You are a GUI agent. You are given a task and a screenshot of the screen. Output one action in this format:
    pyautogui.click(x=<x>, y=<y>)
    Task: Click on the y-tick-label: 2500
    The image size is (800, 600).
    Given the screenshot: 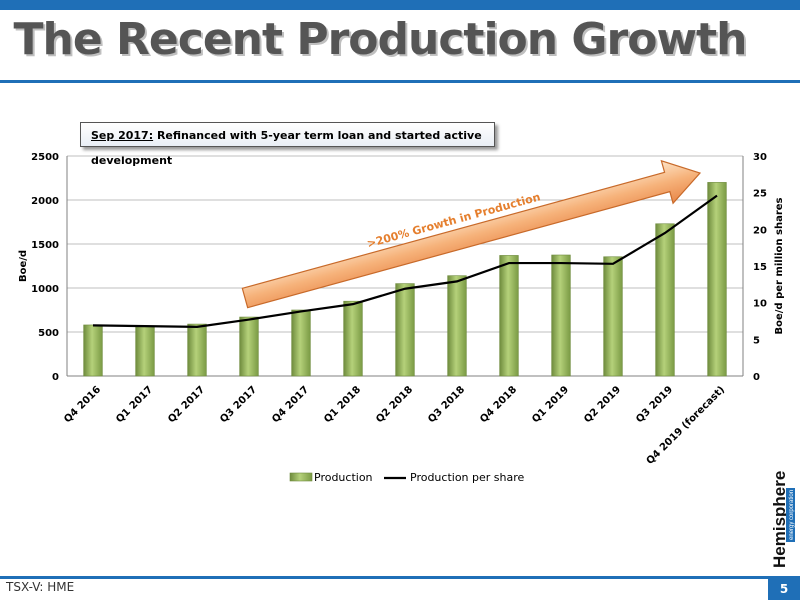 What is the action you would take?
    pyautogui.click(x=45, y=157)
    